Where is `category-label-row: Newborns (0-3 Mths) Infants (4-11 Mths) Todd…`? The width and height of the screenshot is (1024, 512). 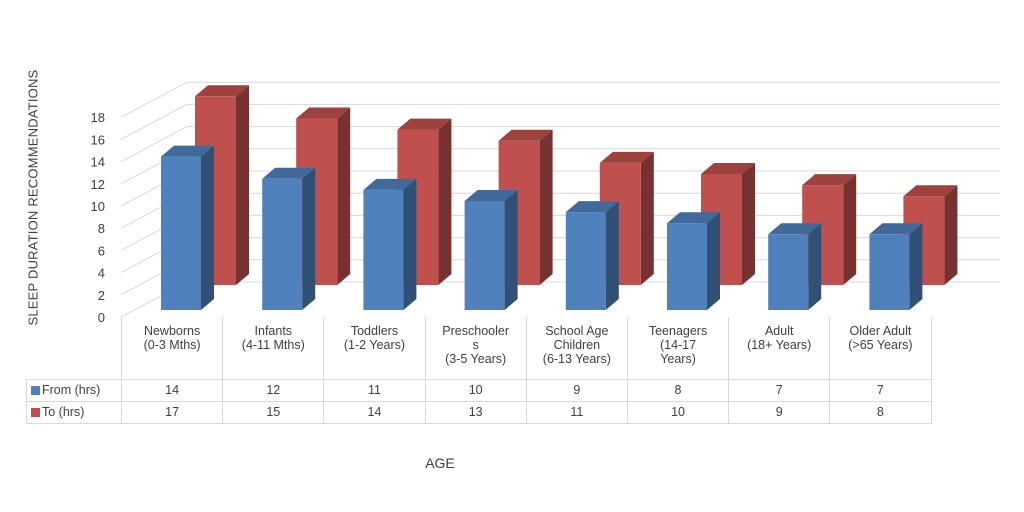 category-label-row: Newborns (0-3 Mths) Infants (4-11 Mths) Todd… is located at coordinates (479, 348).